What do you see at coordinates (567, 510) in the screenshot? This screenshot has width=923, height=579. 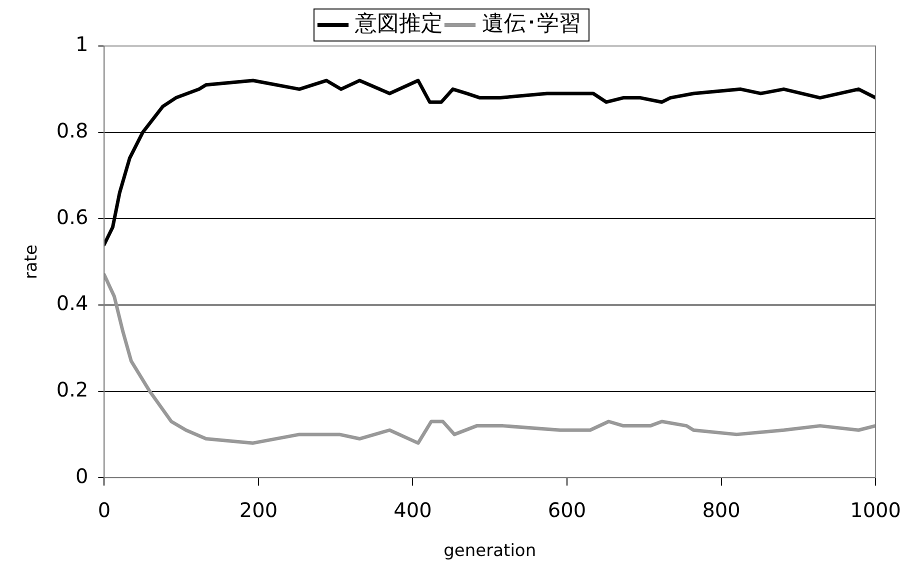 I see `x-tick-label: 600` at bounding box center [567, 510].